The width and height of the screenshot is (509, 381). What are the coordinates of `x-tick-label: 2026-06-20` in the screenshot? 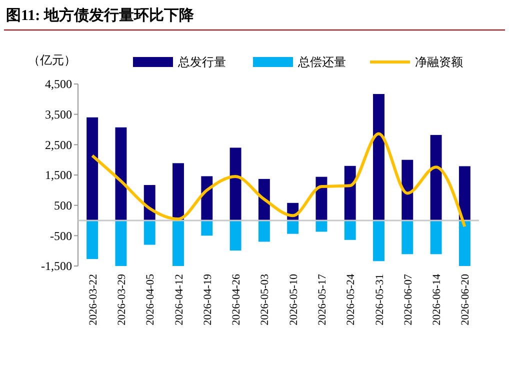 It's located at (466, 300).